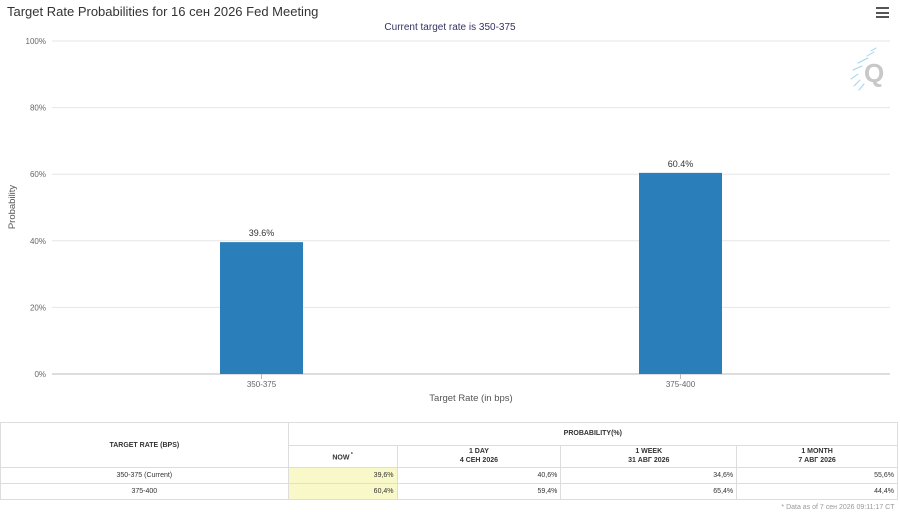 This screenshot has width=900, height=518. What do you see at coordinates (12, 207) in the screenshot?
I see `y-axis-title: Probability` at bounding box center [12, 207].